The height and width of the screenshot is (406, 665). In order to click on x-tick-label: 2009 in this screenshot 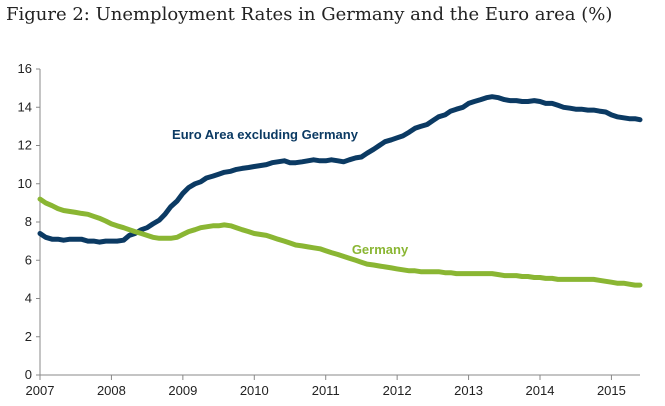, I will do `click(182, 390)`.